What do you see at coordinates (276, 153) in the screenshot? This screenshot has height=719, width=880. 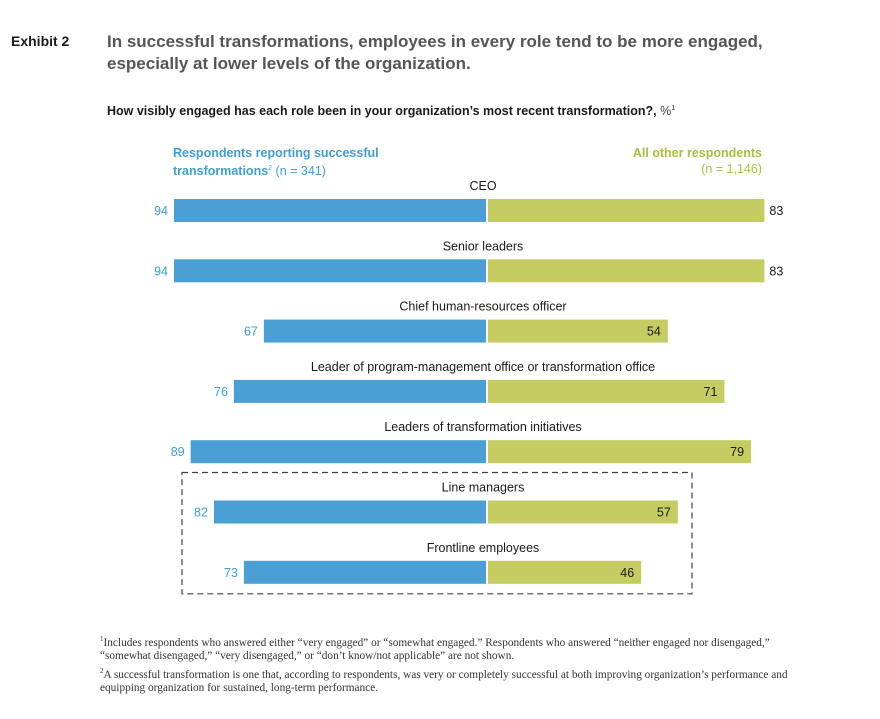 I see `legend-successful-line1: Respondents reporting successful` at bounding box center [276, 153].